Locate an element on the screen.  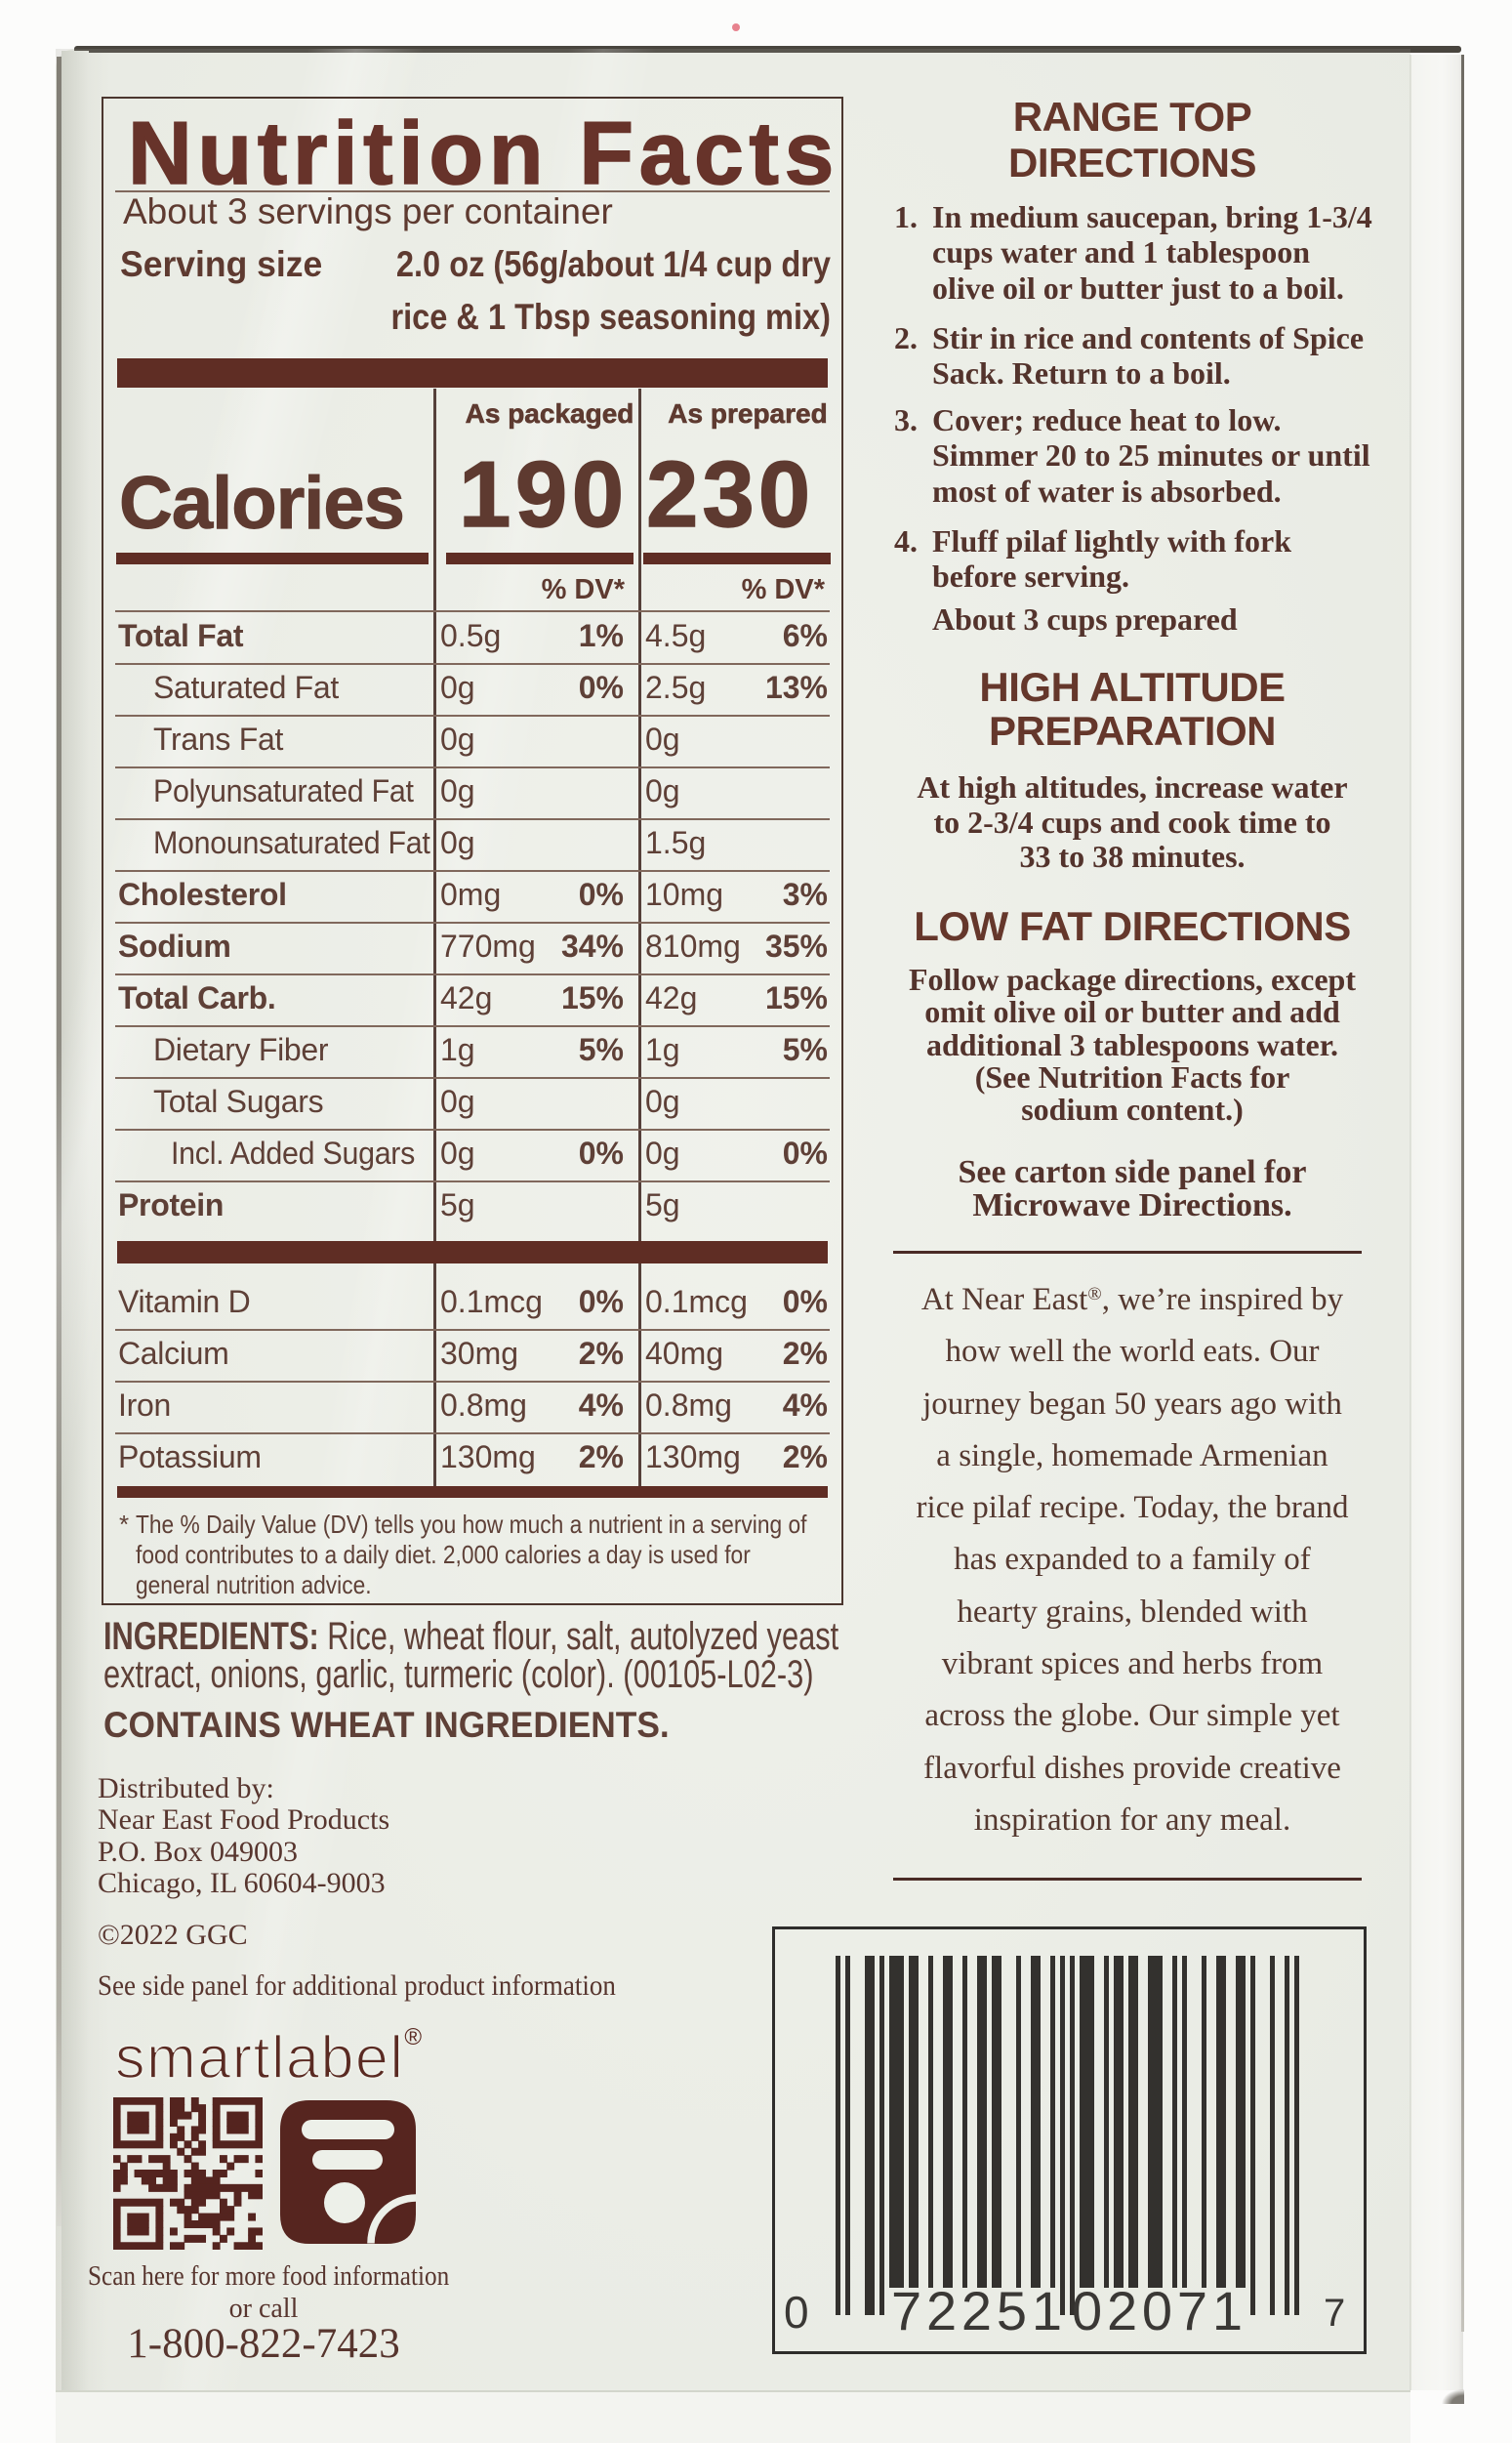
svg-text: 7 is located at coordinates (1334, 2313).